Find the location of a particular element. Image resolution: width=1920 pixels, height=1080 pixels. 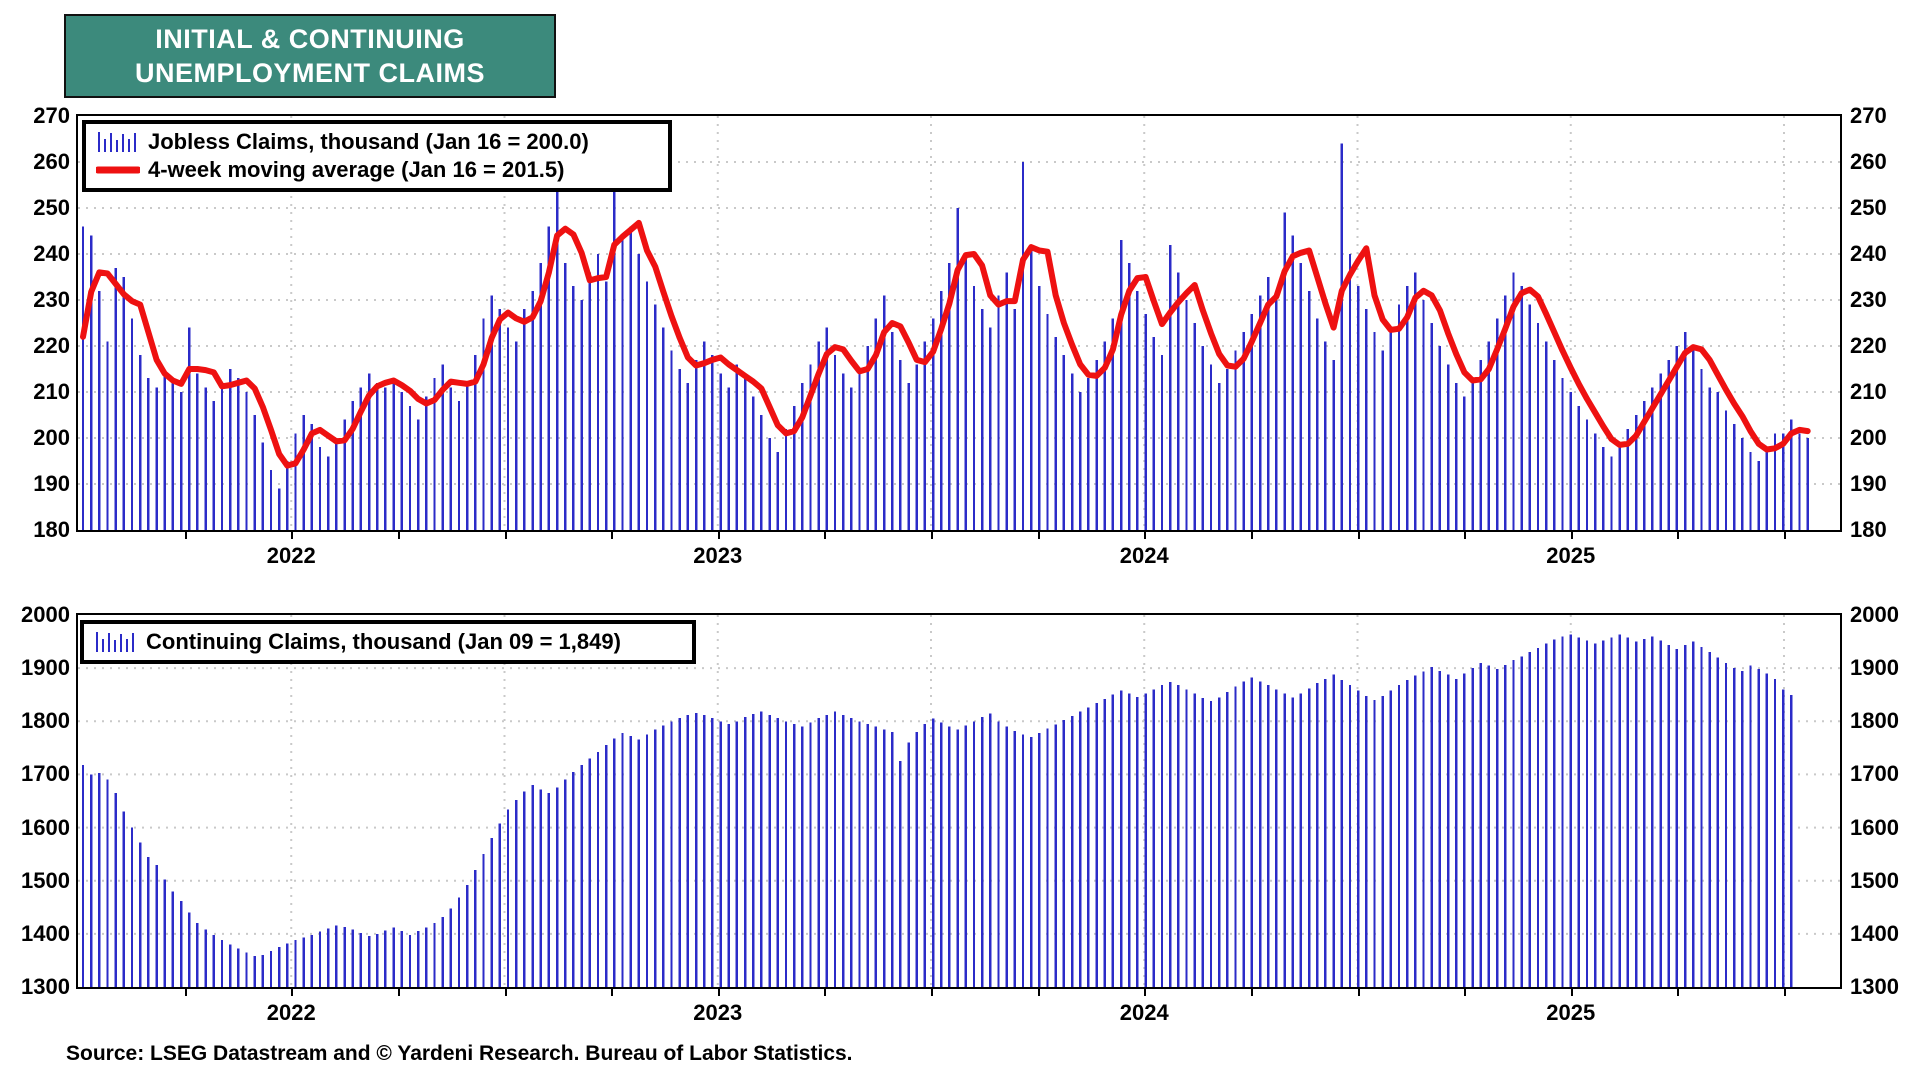

y-tick-label-right: 190 is located at coordinates (1868, 483).